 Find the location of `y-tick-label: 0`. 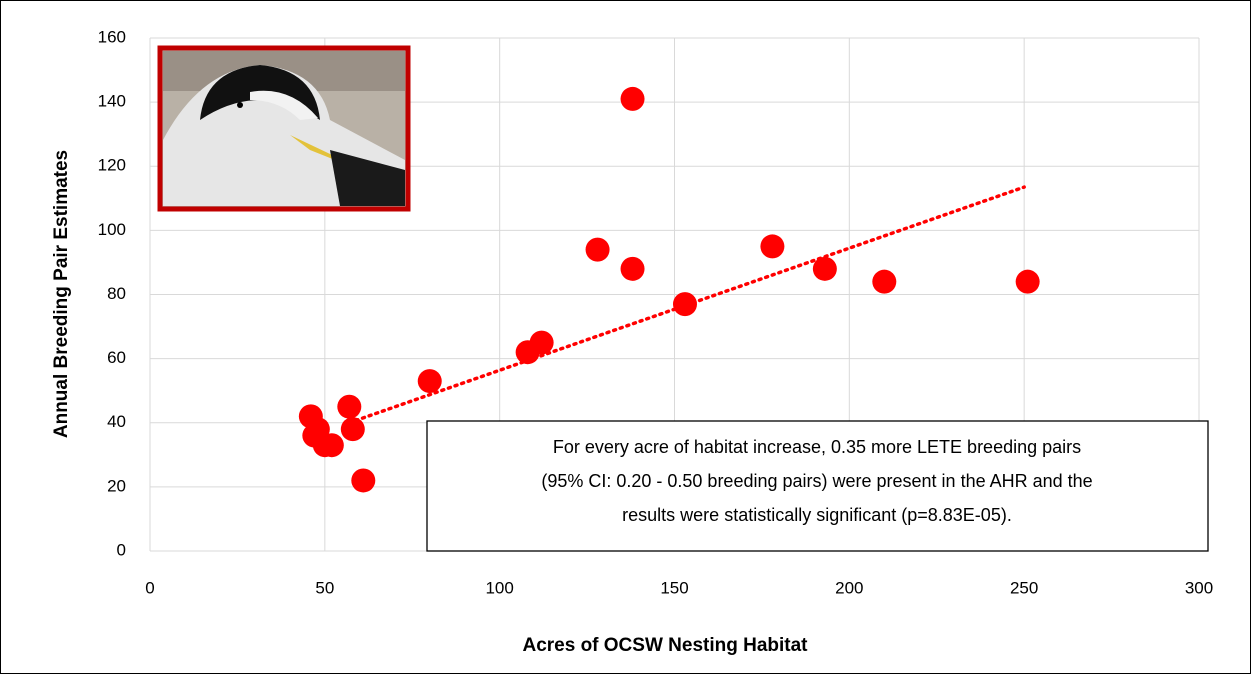

y-tick-label: 0 is located at coordinates (121, 549).